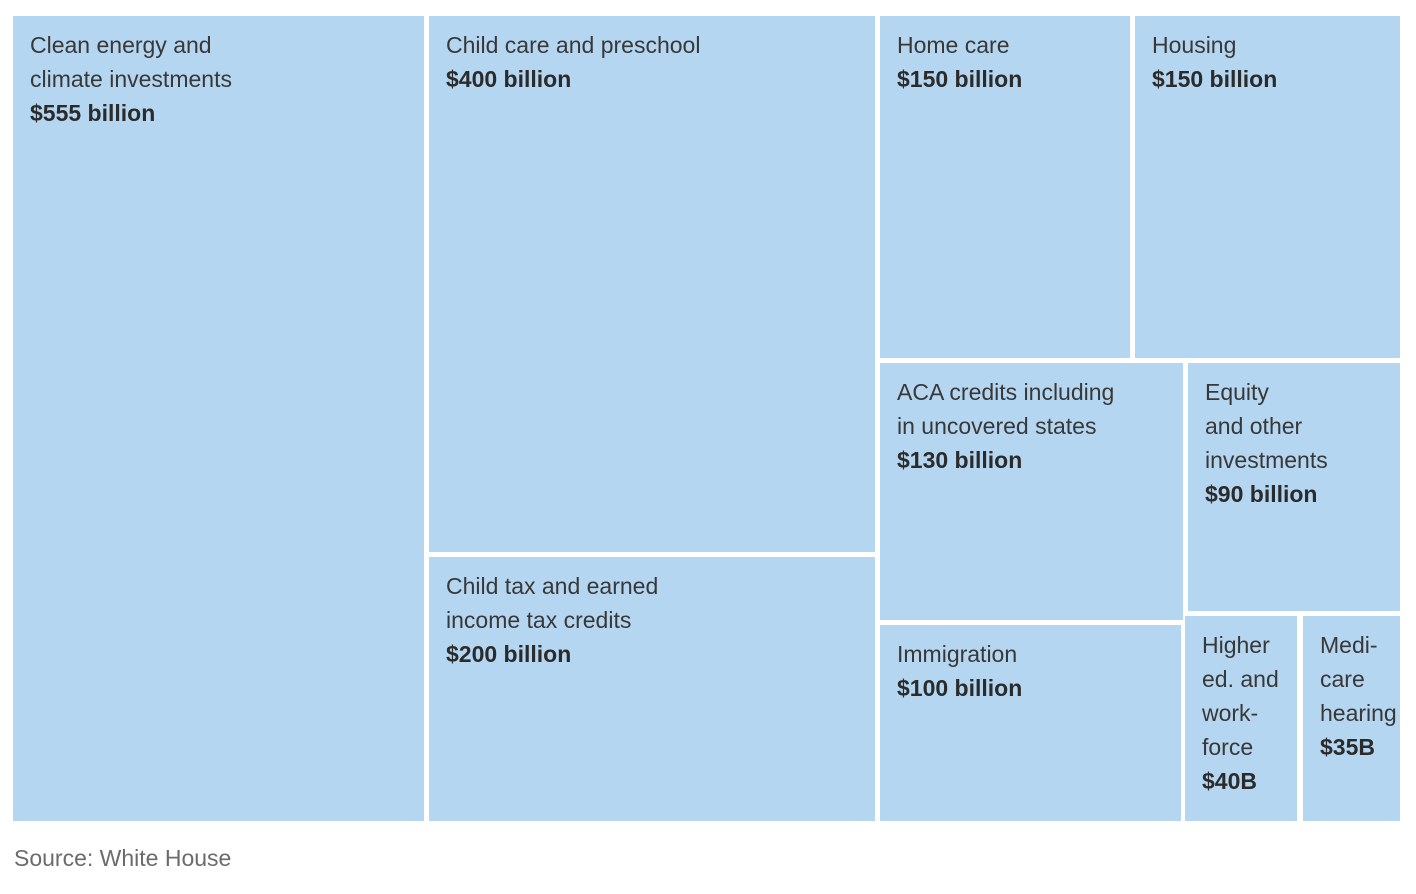 Image resolution: width=1416 pixels, height=894 pixels. I want to click on treemap-cell-housing: Housing $150 billion, so click(1267, 187).